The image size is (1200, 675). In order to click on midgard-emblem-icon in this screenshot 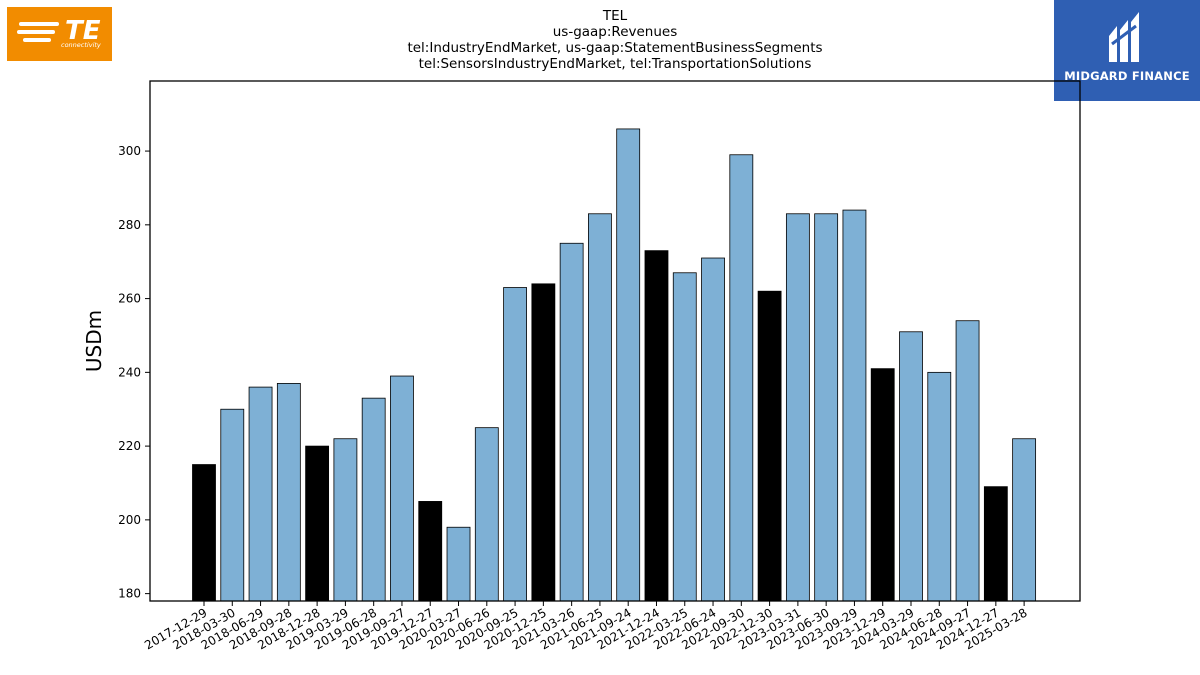, I will do `click(1124, 37)`.